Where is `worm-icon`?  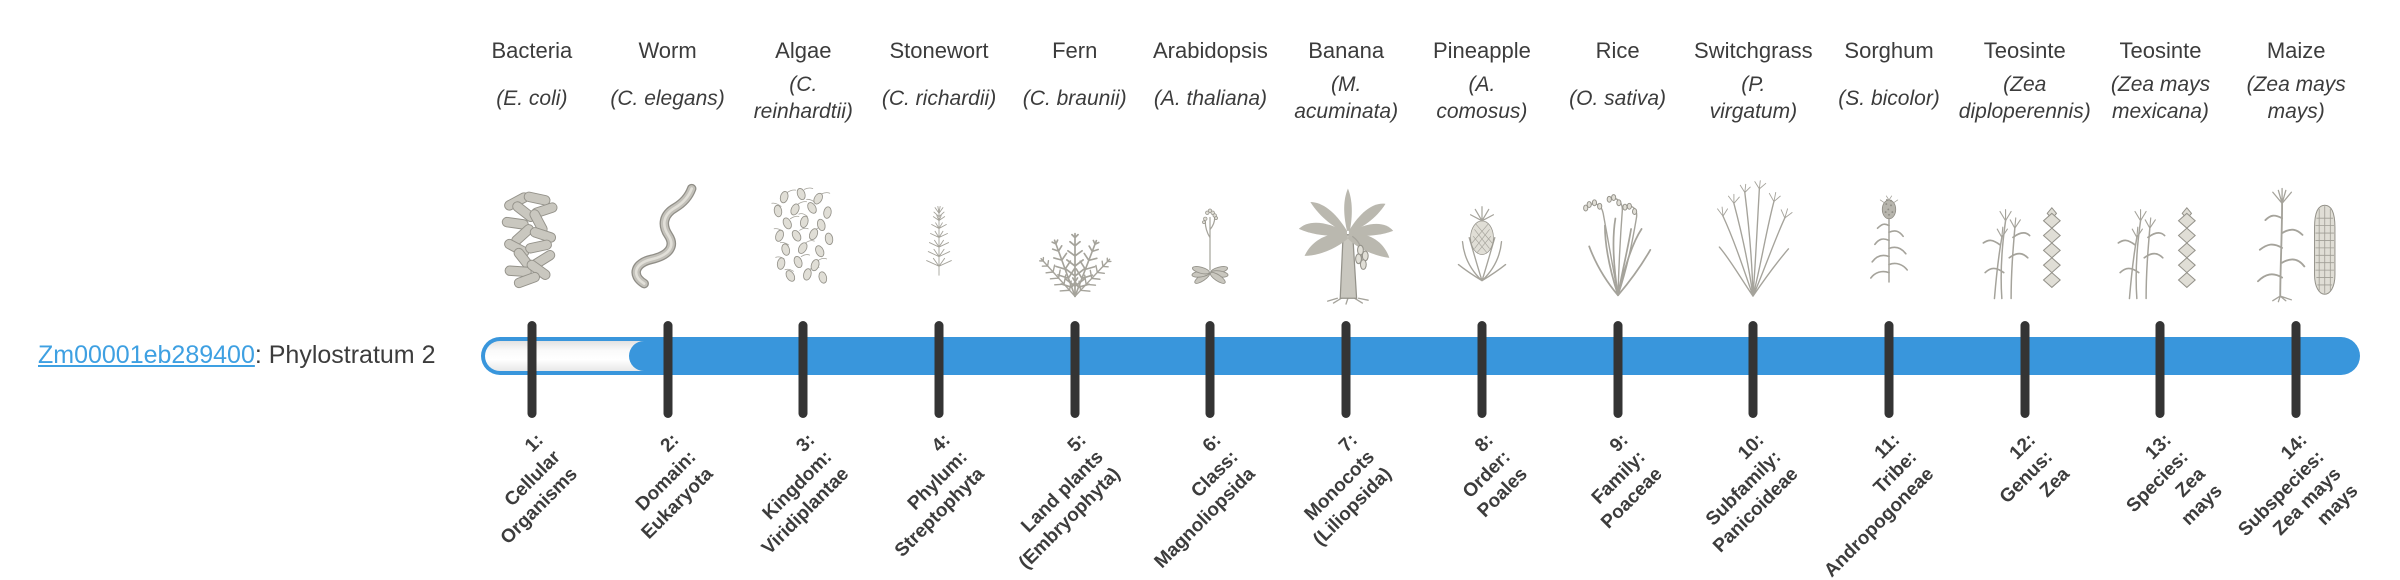
worm-icon is located at coordinates (668, 235).